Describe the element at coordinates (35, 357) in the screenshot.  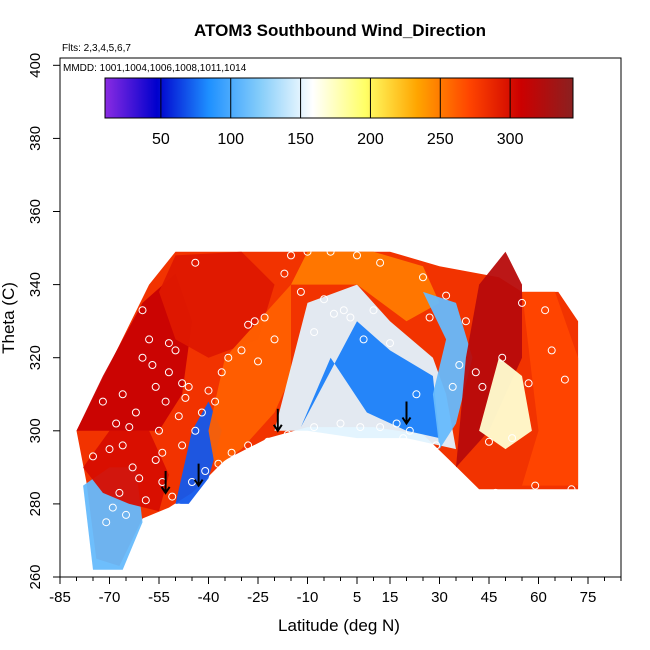
I see `y-tick-label: 320` at that location.